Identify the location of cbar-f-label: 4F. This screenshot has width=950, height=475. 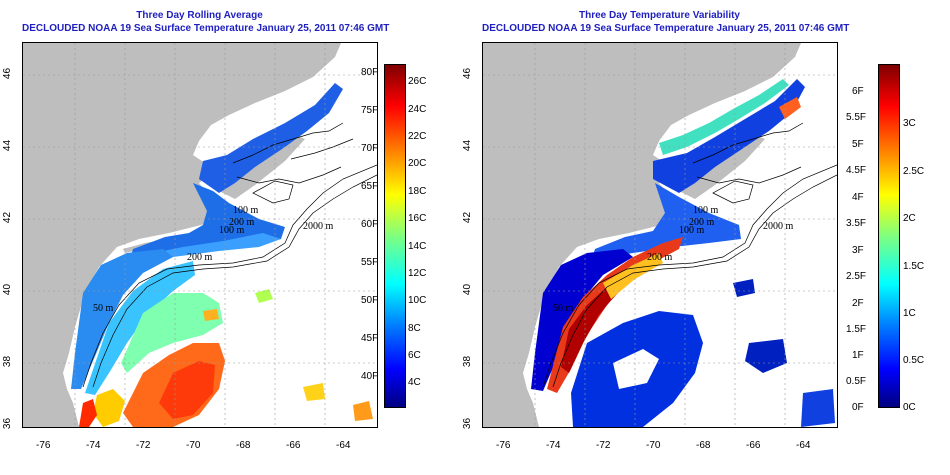
(858, 197).